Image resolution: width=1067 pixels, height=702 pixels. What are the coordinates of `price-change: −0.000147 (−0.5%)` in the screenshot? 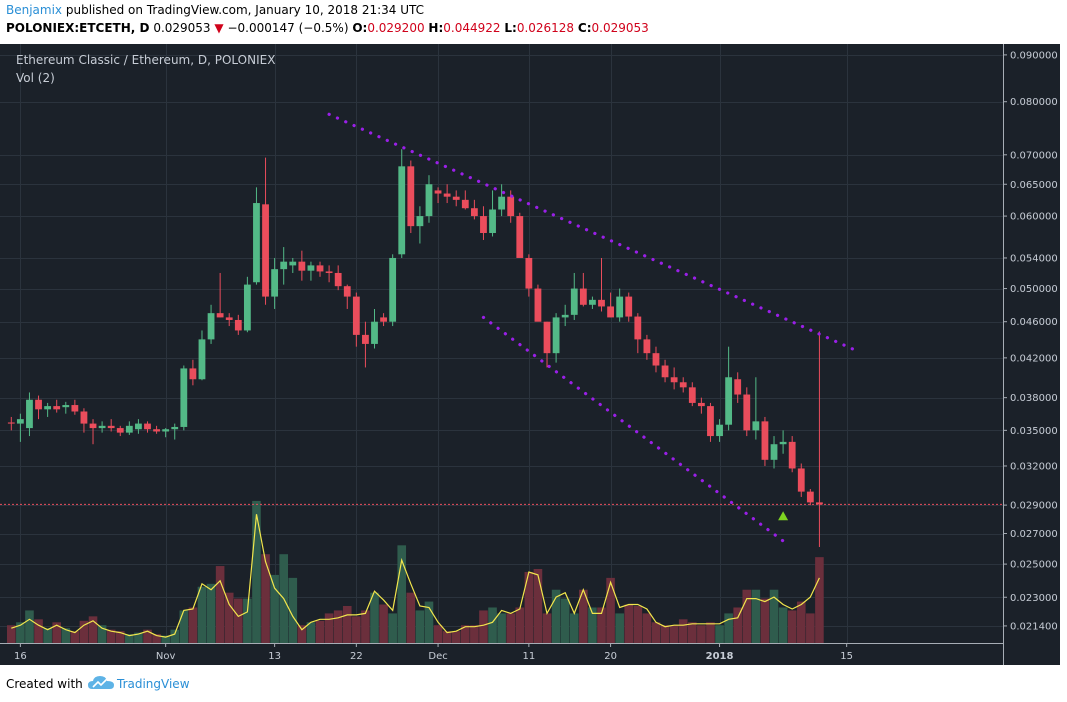 It's located at (288, 28).